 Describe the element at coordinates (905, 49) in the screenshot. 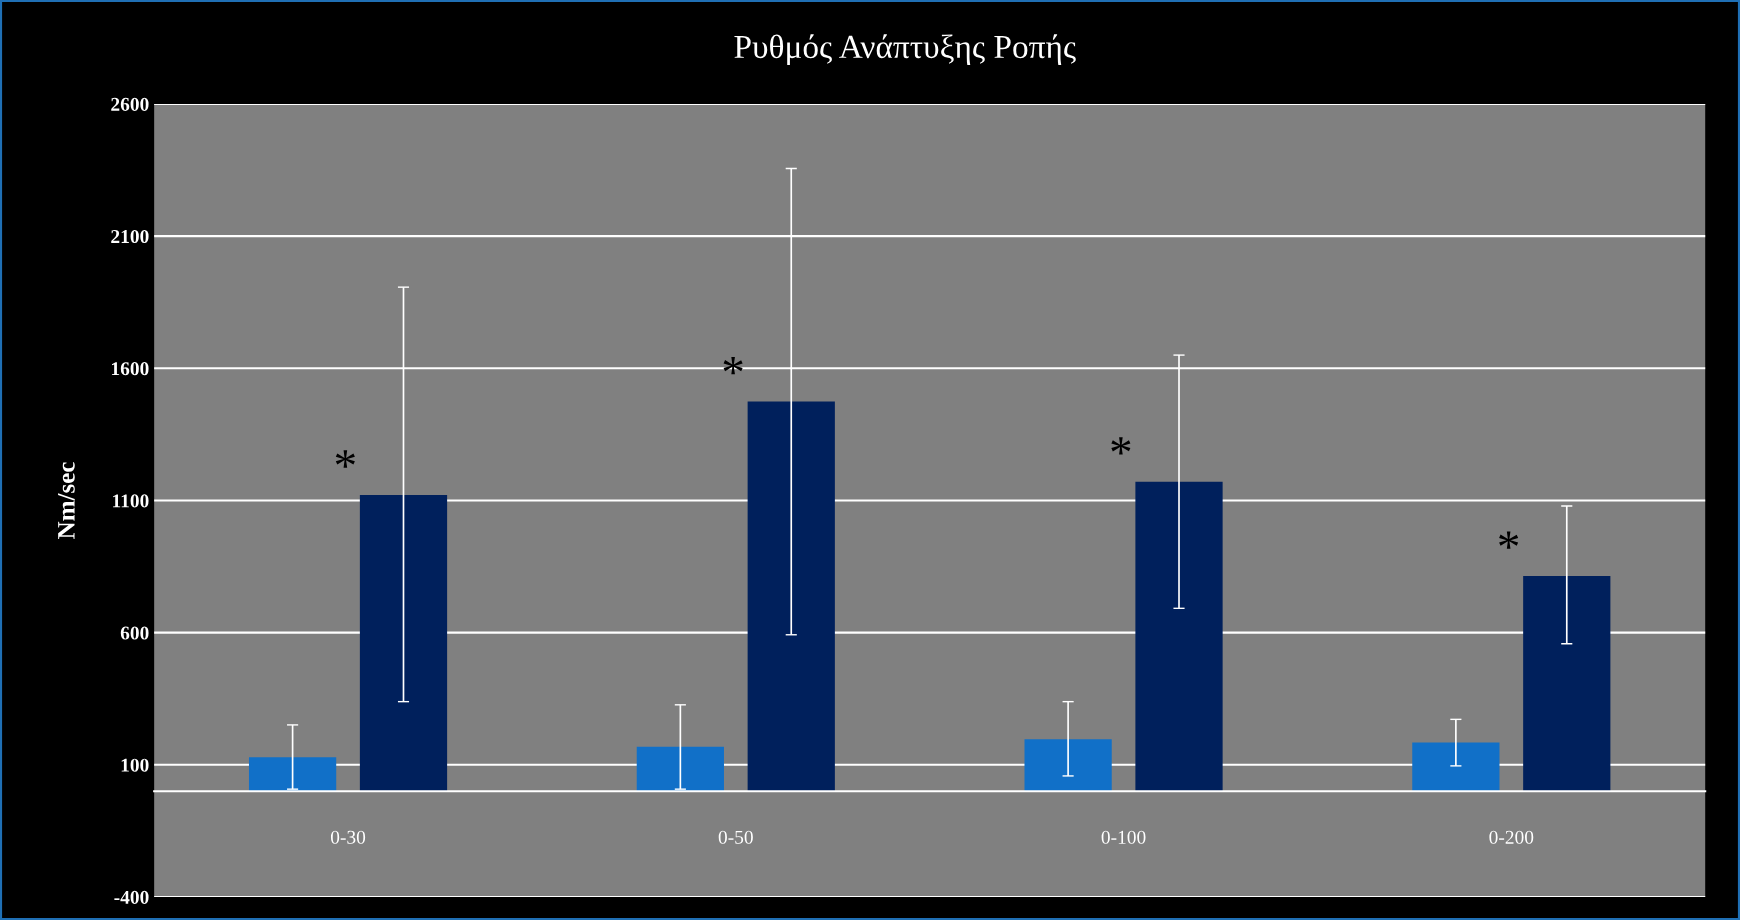

I see `chart-title: Ρυθμός Ανάπτυξης Ροπής` at that location.